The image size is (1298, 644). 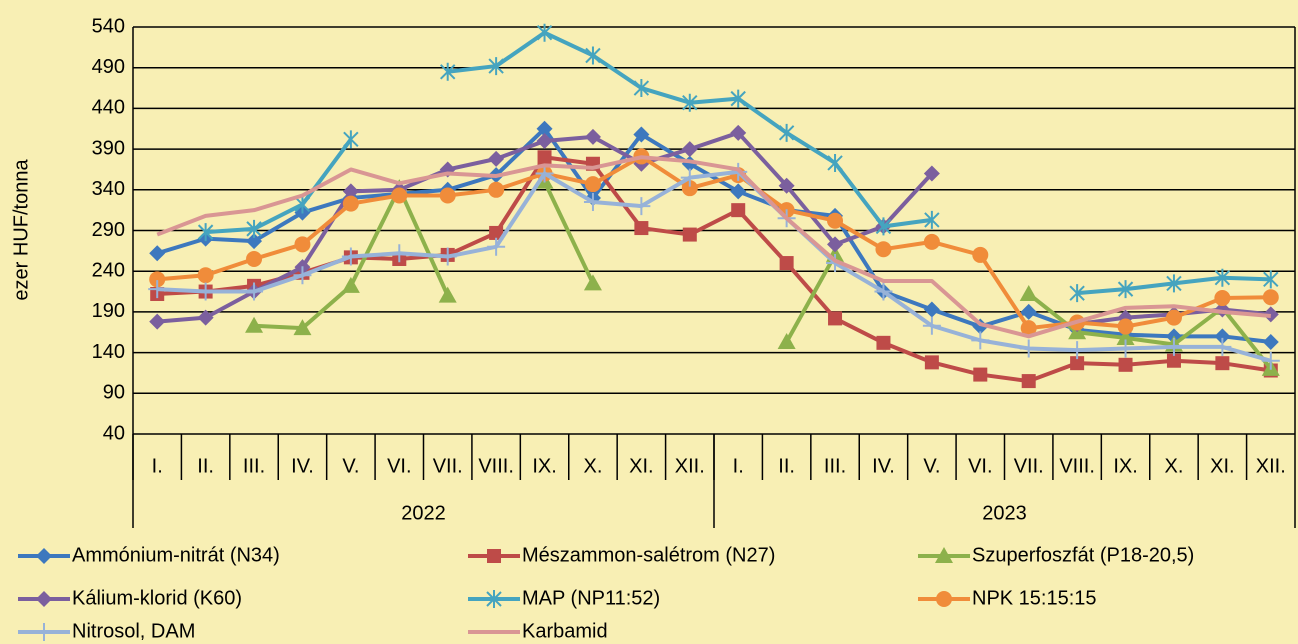 I want to click on legend-item: Kálium-klorid (K60), so click(x=130, y=598).